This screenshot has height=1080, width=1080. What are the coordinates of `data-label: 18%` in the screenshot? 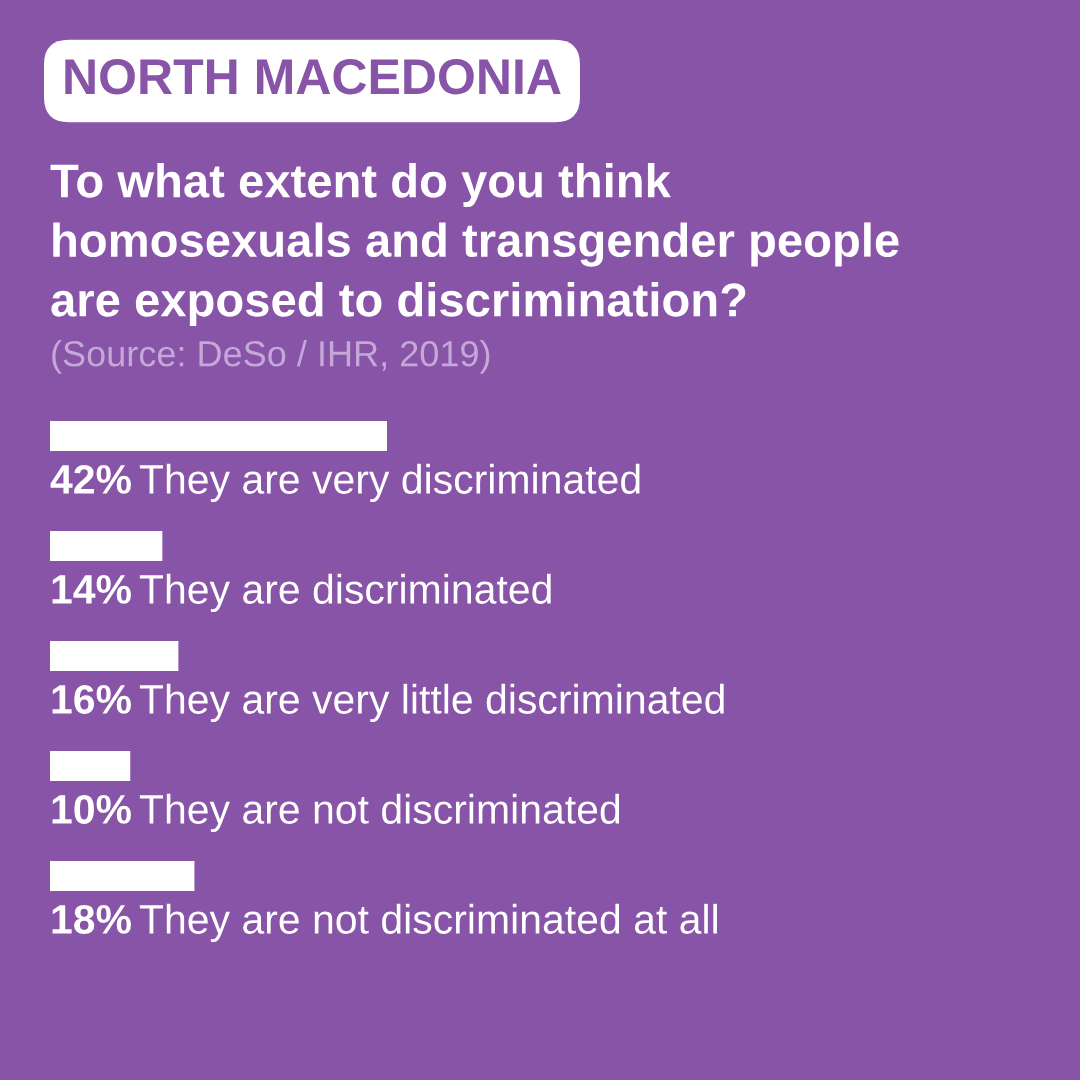 It's located at (91, 919).